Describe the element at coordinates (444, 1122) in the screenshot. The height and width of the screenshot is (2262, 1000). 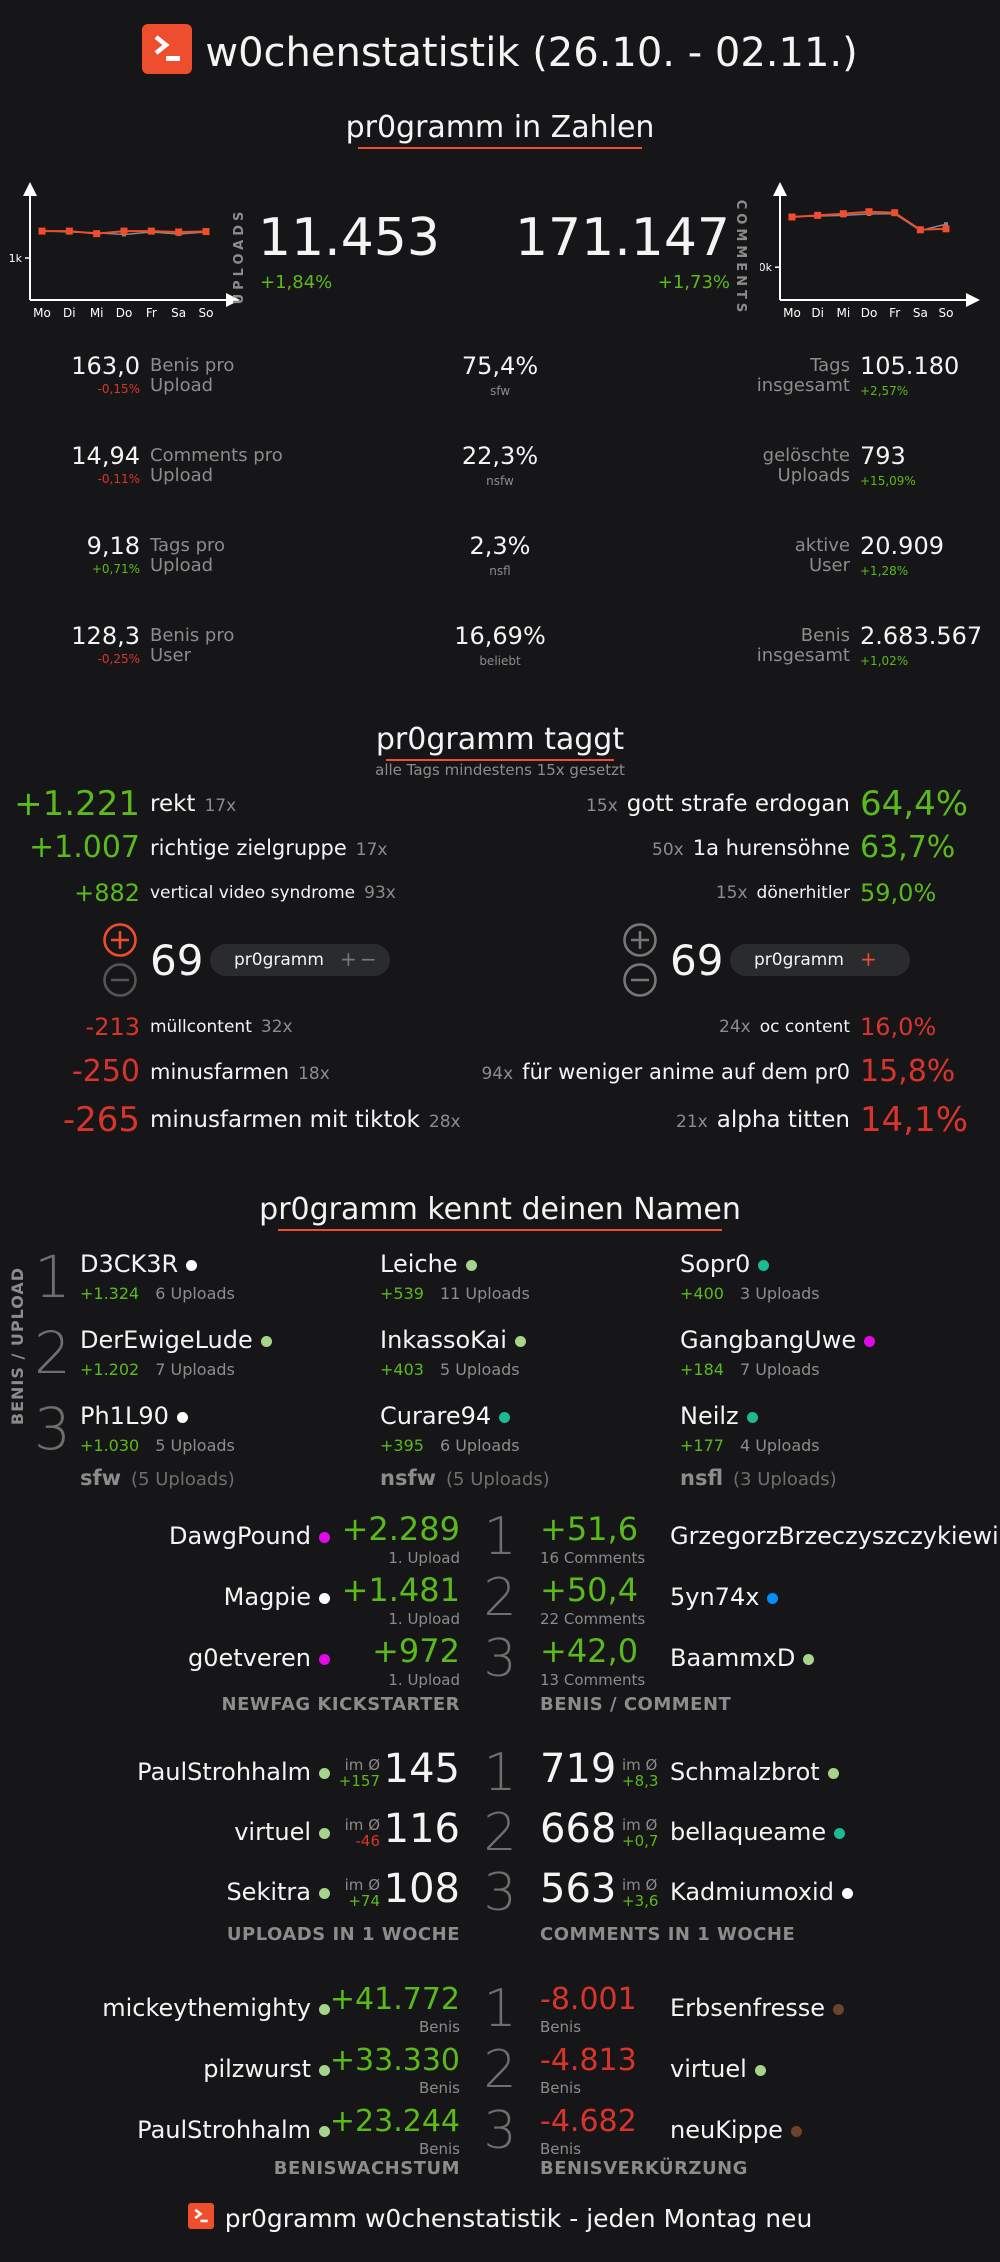
I see `tag-count: 28x` at that location.